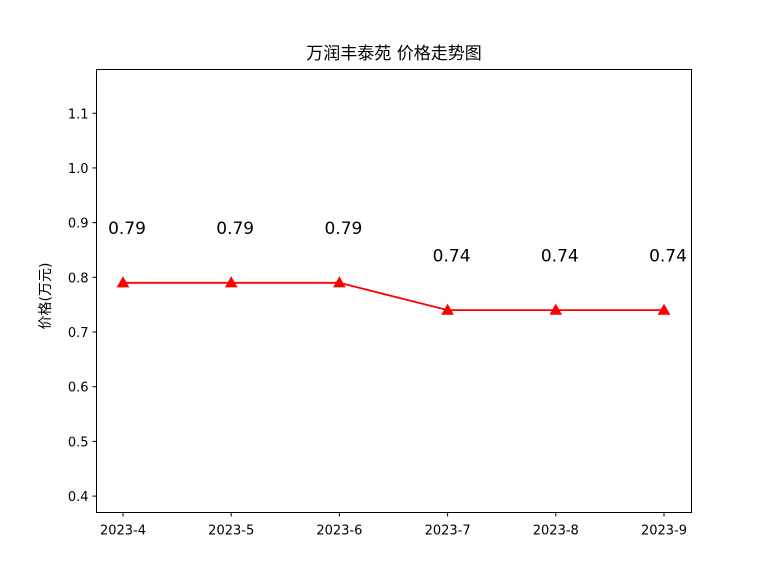  What do you see at coordinates (123, 531) in the screenshot?
I see `x-tick-label: 2023-4` at bounding box center [123, 531].